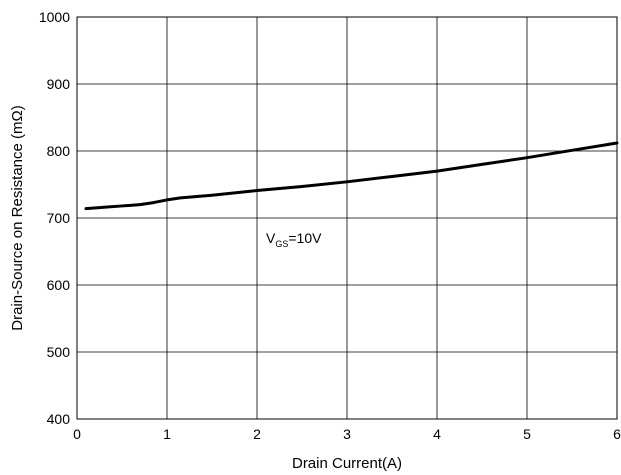 This screenshot has height=475, width=621. I want to click on x-tick-label: 2, so click(257, 434).